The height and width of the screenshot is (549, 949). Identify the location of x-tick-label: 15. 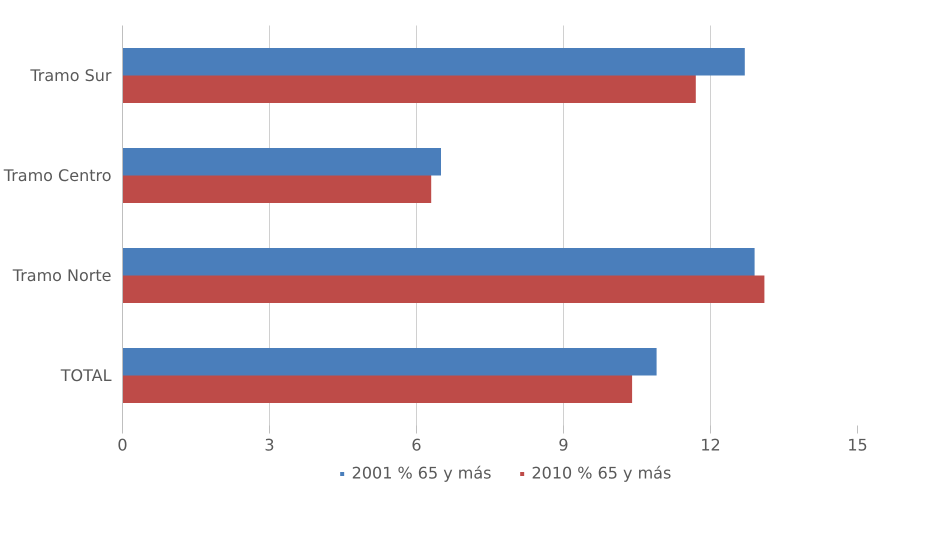
(857, 445).